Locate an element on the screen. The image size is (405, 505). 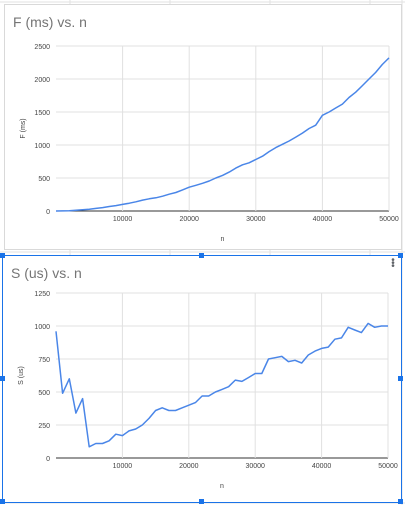
resize-handle-top-right is located at coordinates (400, 255).